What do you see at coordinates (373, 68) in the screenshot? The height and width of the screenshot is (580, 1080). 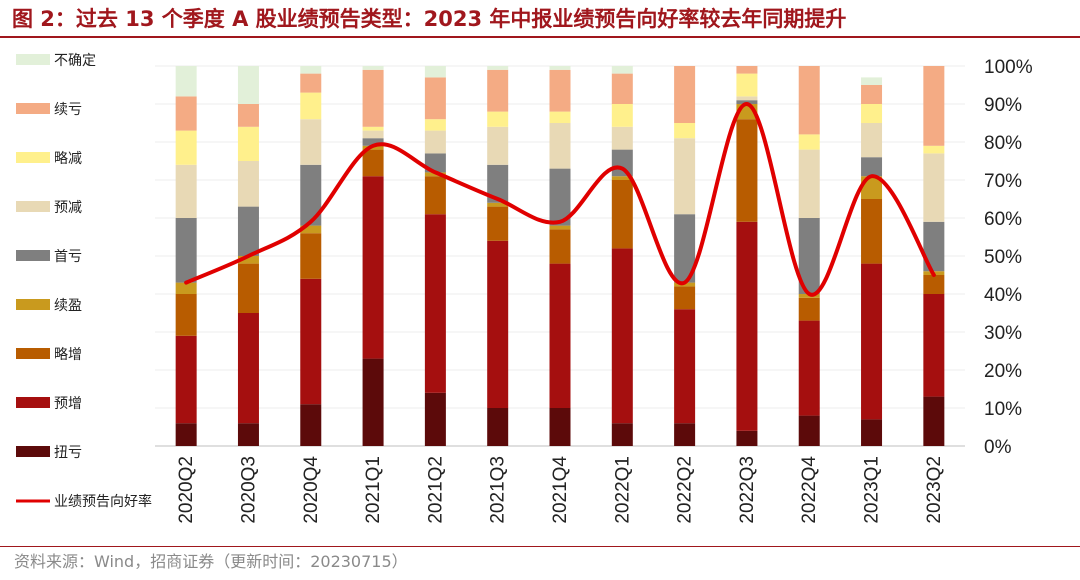 I see `bar-segment-不确定-2021Q1` at bounding box center [373, 68].